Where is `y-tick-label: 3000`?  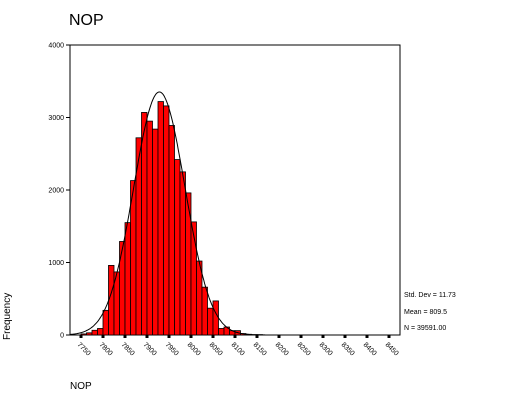 y-tick-label: 3000 is located at coordinates (56, 118).